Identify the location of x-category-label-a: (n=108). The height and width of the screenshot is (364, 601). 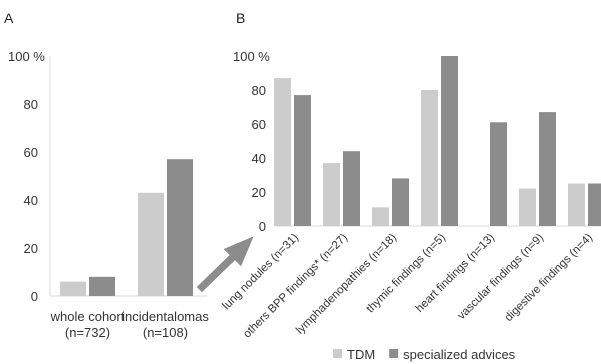
(165, 332).